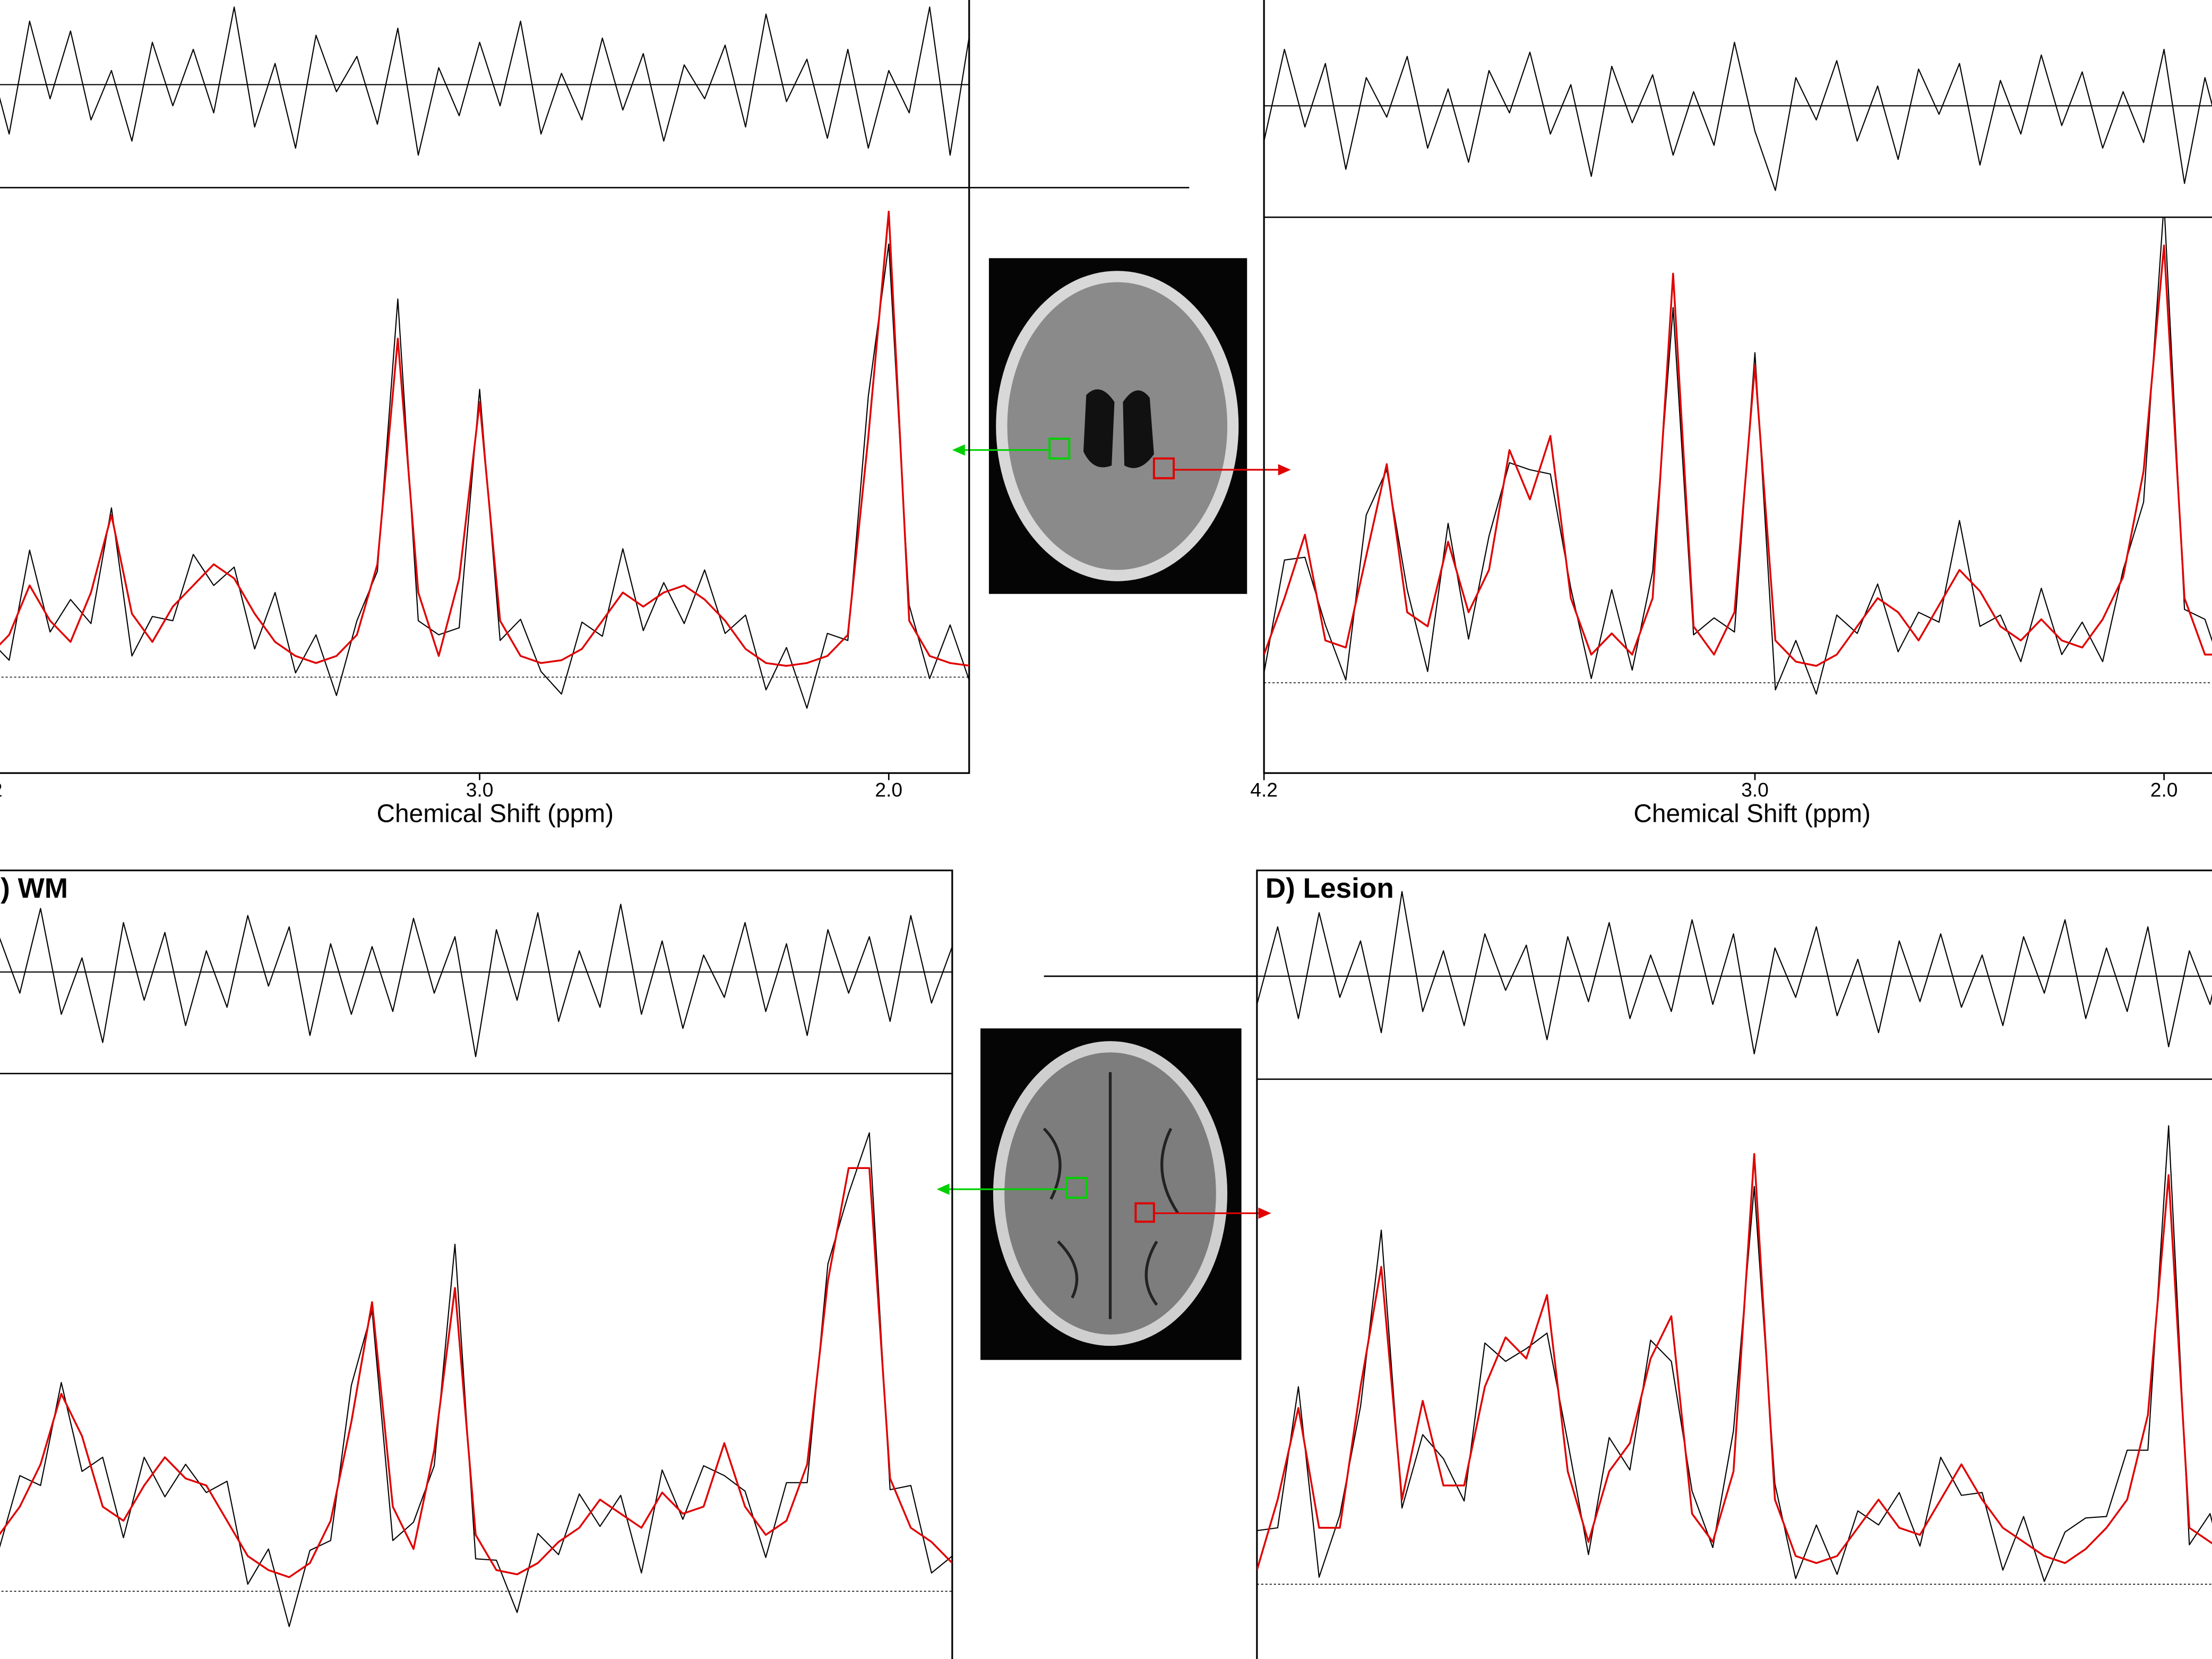 This screenshot has width=2212, height=1659. I want to click on panel-title: C) WM, so click(34, 888).